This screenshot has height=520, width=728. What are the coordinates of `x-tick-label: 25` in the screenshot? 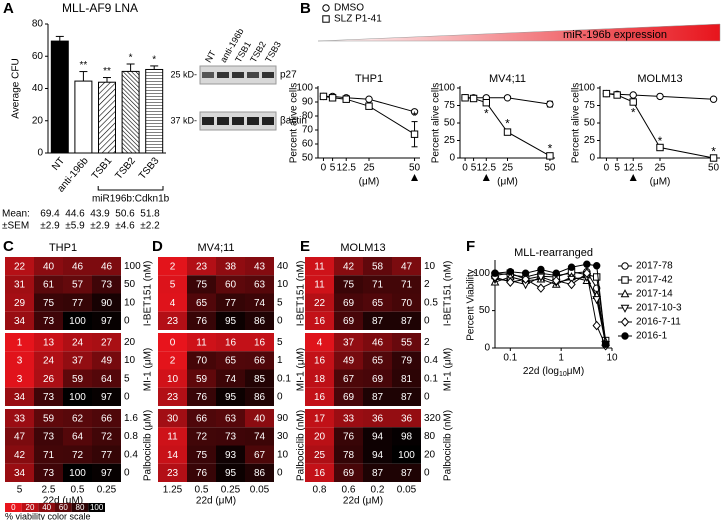 It's located at (508, 168).